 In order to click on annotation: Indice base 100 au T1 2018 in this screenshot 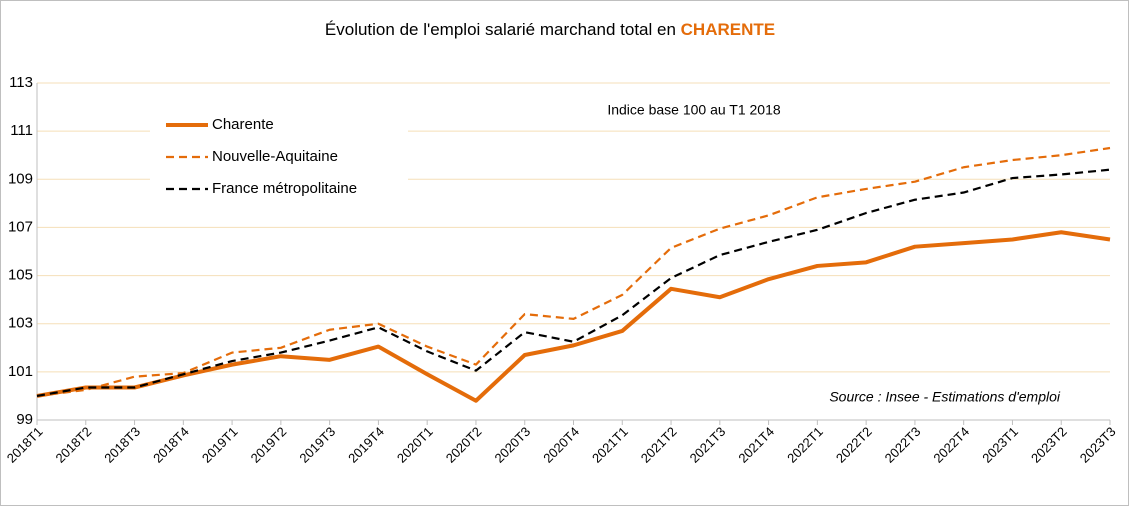, I will do `click(694, 110)`.